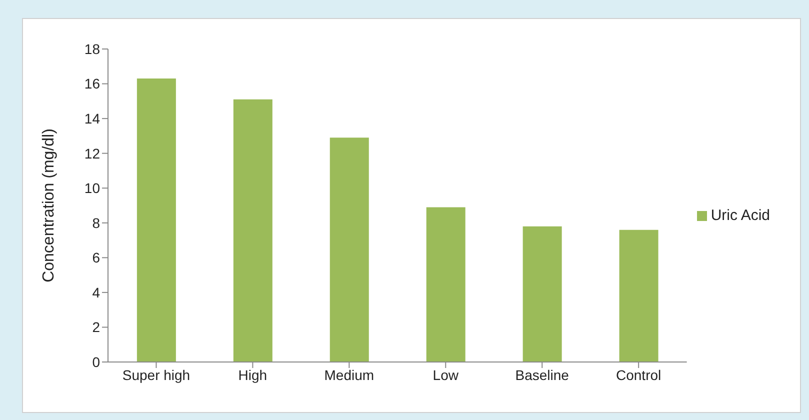 The width and height of the screenshot is (809, 420). I want to click on x-tick-label: Medium, so click(349, 374).